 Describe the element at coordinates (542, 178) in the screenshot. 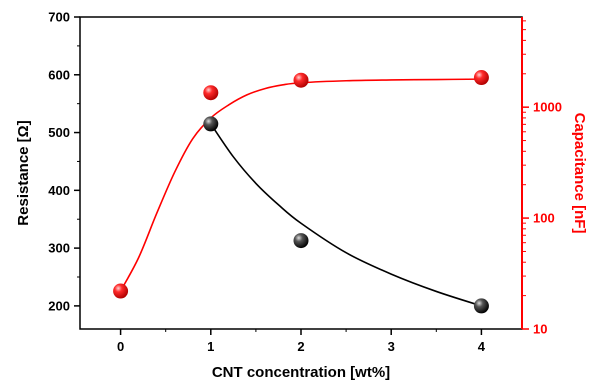

I see `right-y-axis: 10 100 1000` at that location.